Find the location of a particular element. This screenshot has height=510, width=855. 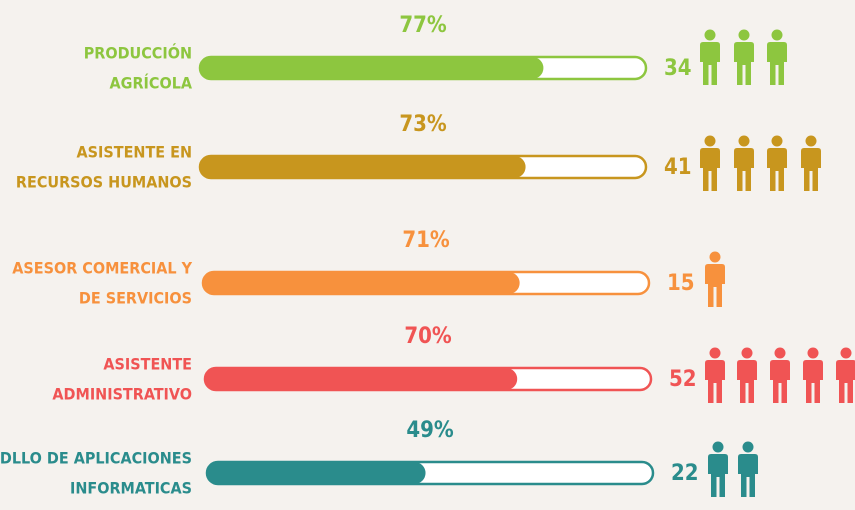

category-label: DE SERVICIOS is located at coordinates (135, 298).